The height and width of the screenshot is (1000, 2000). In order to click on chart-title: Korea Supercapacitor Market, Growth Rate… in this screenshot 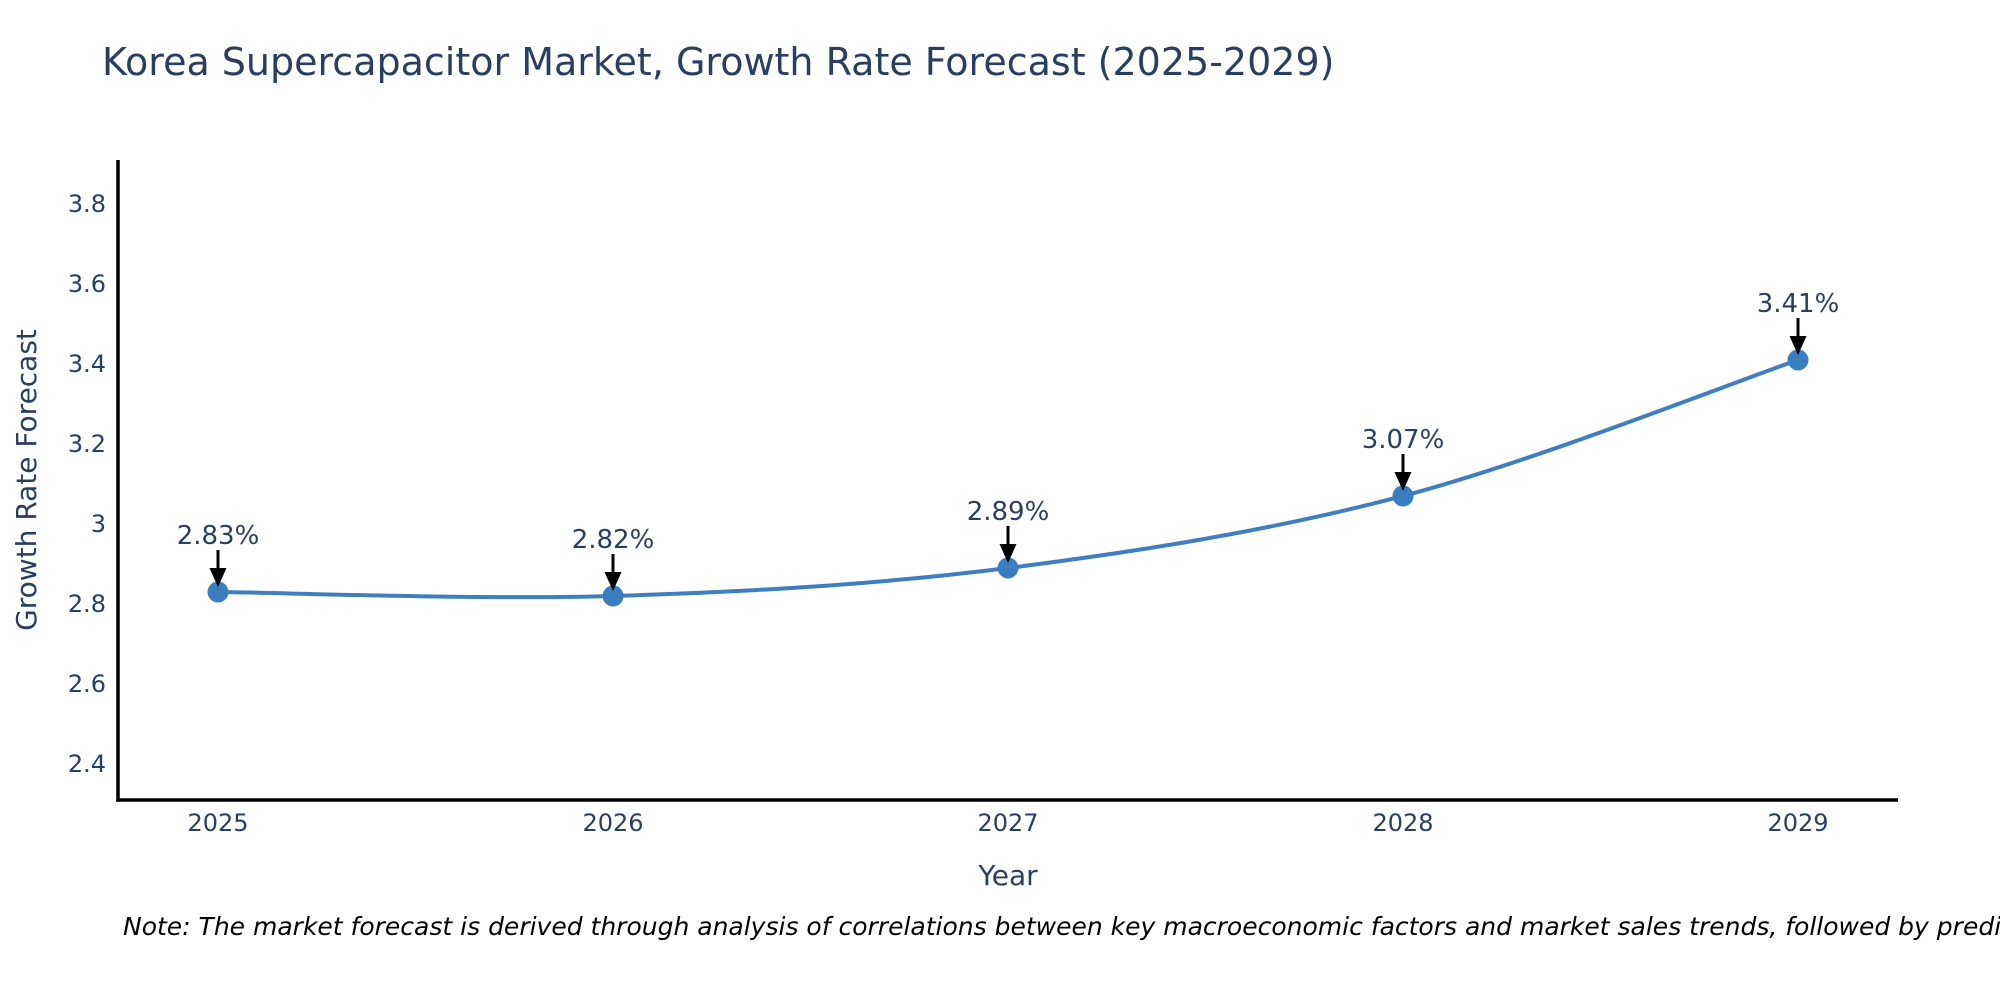, I will do `click(718, 62)`.